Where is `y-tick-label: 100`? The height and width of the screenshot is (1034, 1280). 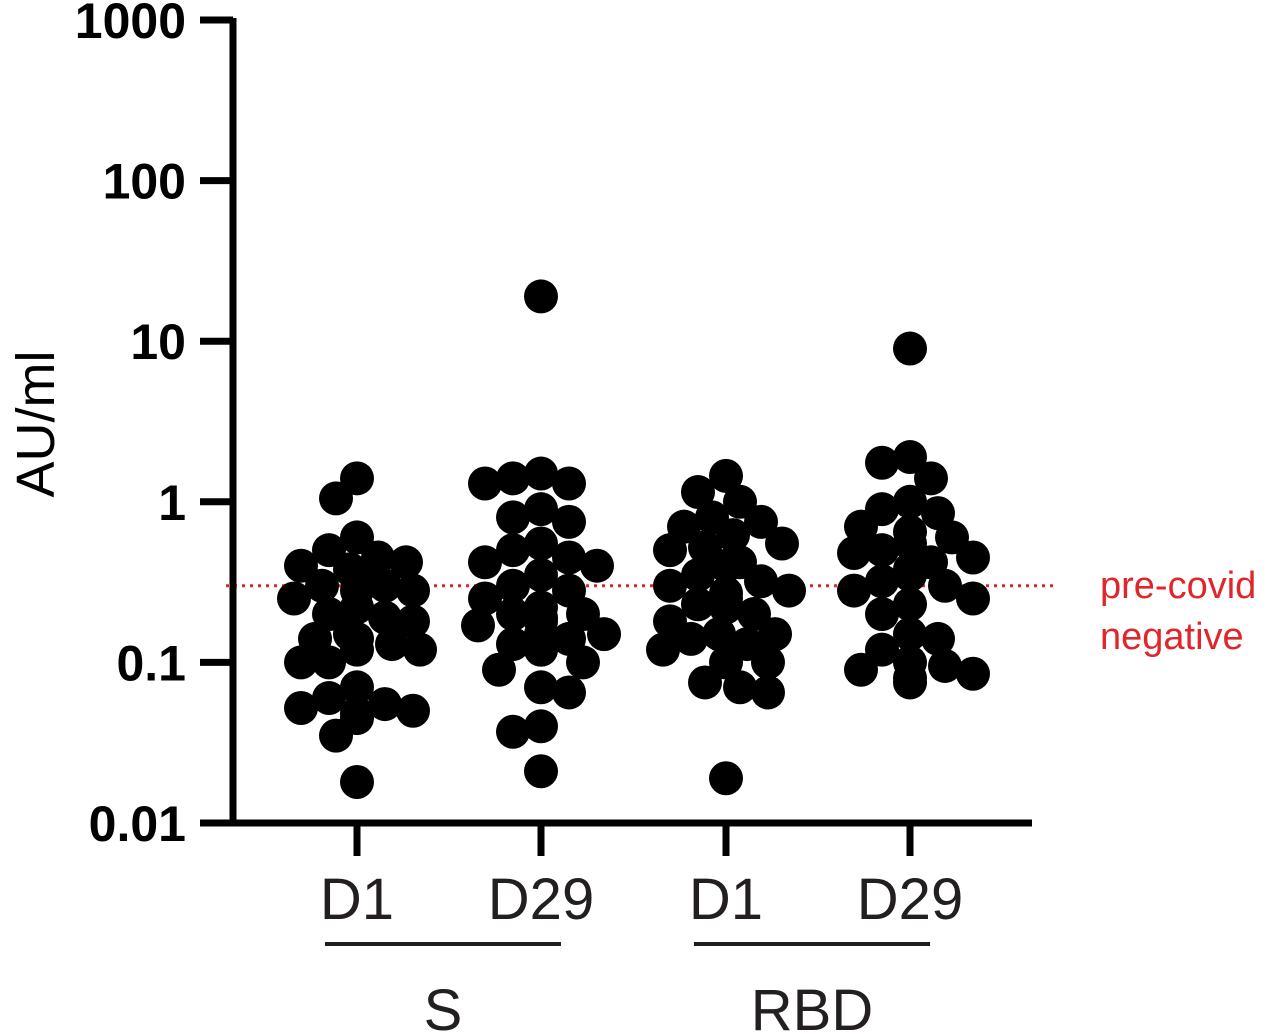 y-tick-label: 100 is located at coordinates (144, 182).